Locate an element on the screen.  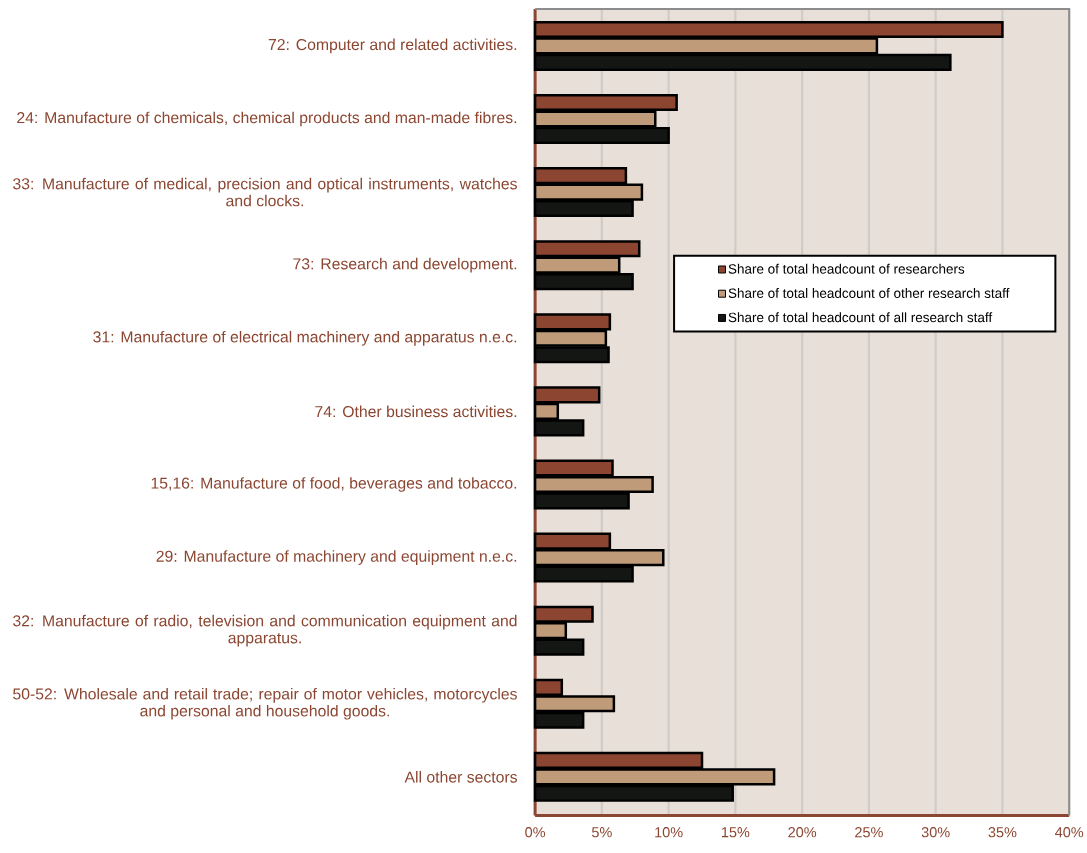
x-tick-label: 0% is located at coordinates (535, 832).